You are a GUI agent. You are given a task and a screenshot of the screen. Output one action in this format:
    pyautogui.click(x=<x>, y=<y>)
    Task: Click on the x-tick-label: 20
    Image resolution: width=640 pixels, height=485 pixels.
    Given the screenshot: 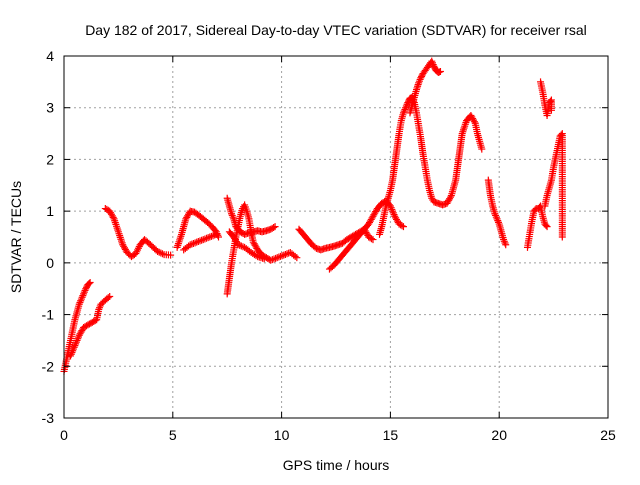 What is the action you would take?
    pyautogui.click(x=499, y=435)
    